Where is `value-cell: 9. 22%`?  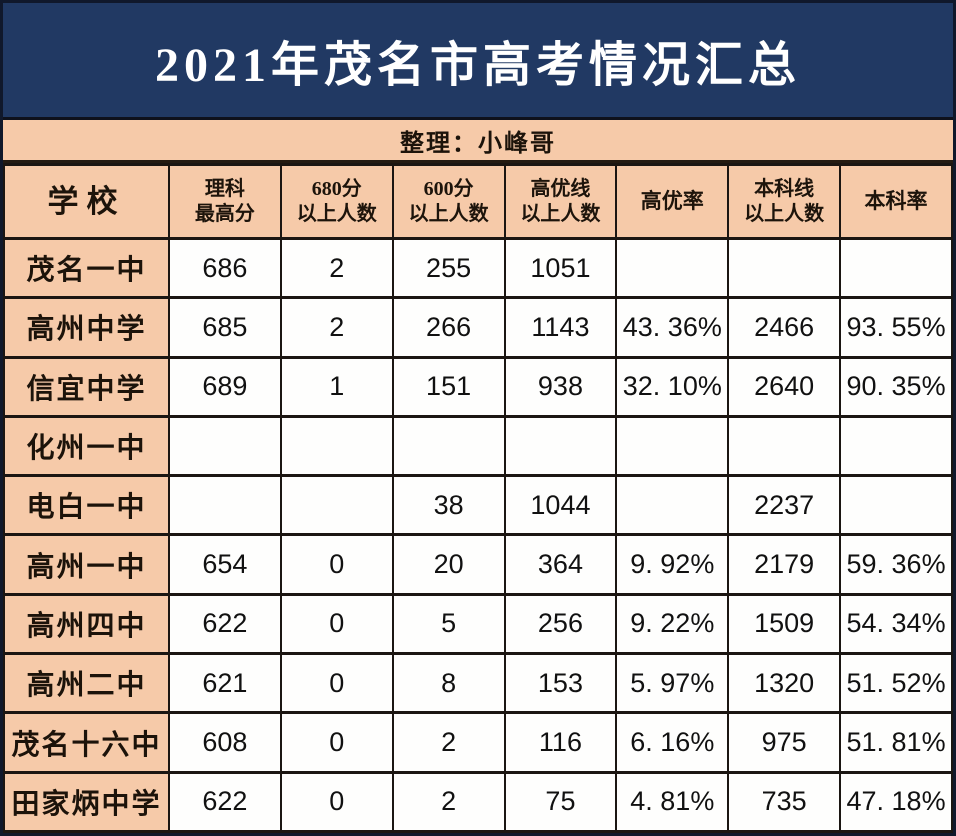 value-cell: 9. 22% is located at coordinates (672, 624).